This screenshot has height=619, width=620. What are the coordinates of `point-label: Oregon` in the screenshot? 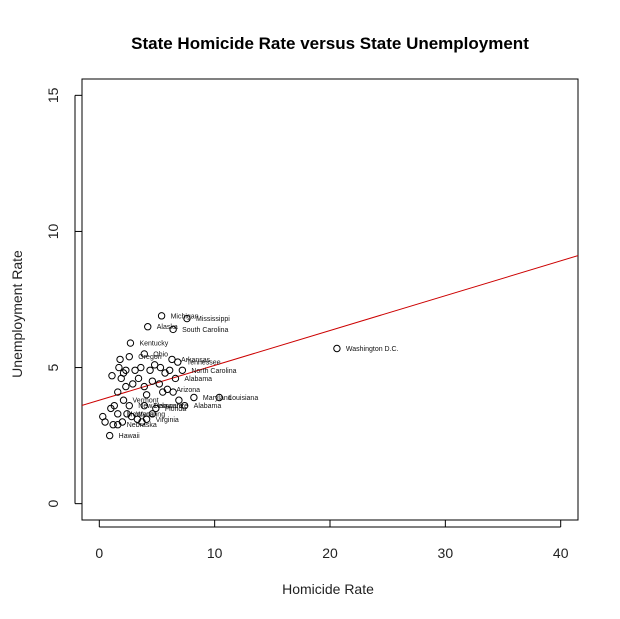 It's located at (149, 357).